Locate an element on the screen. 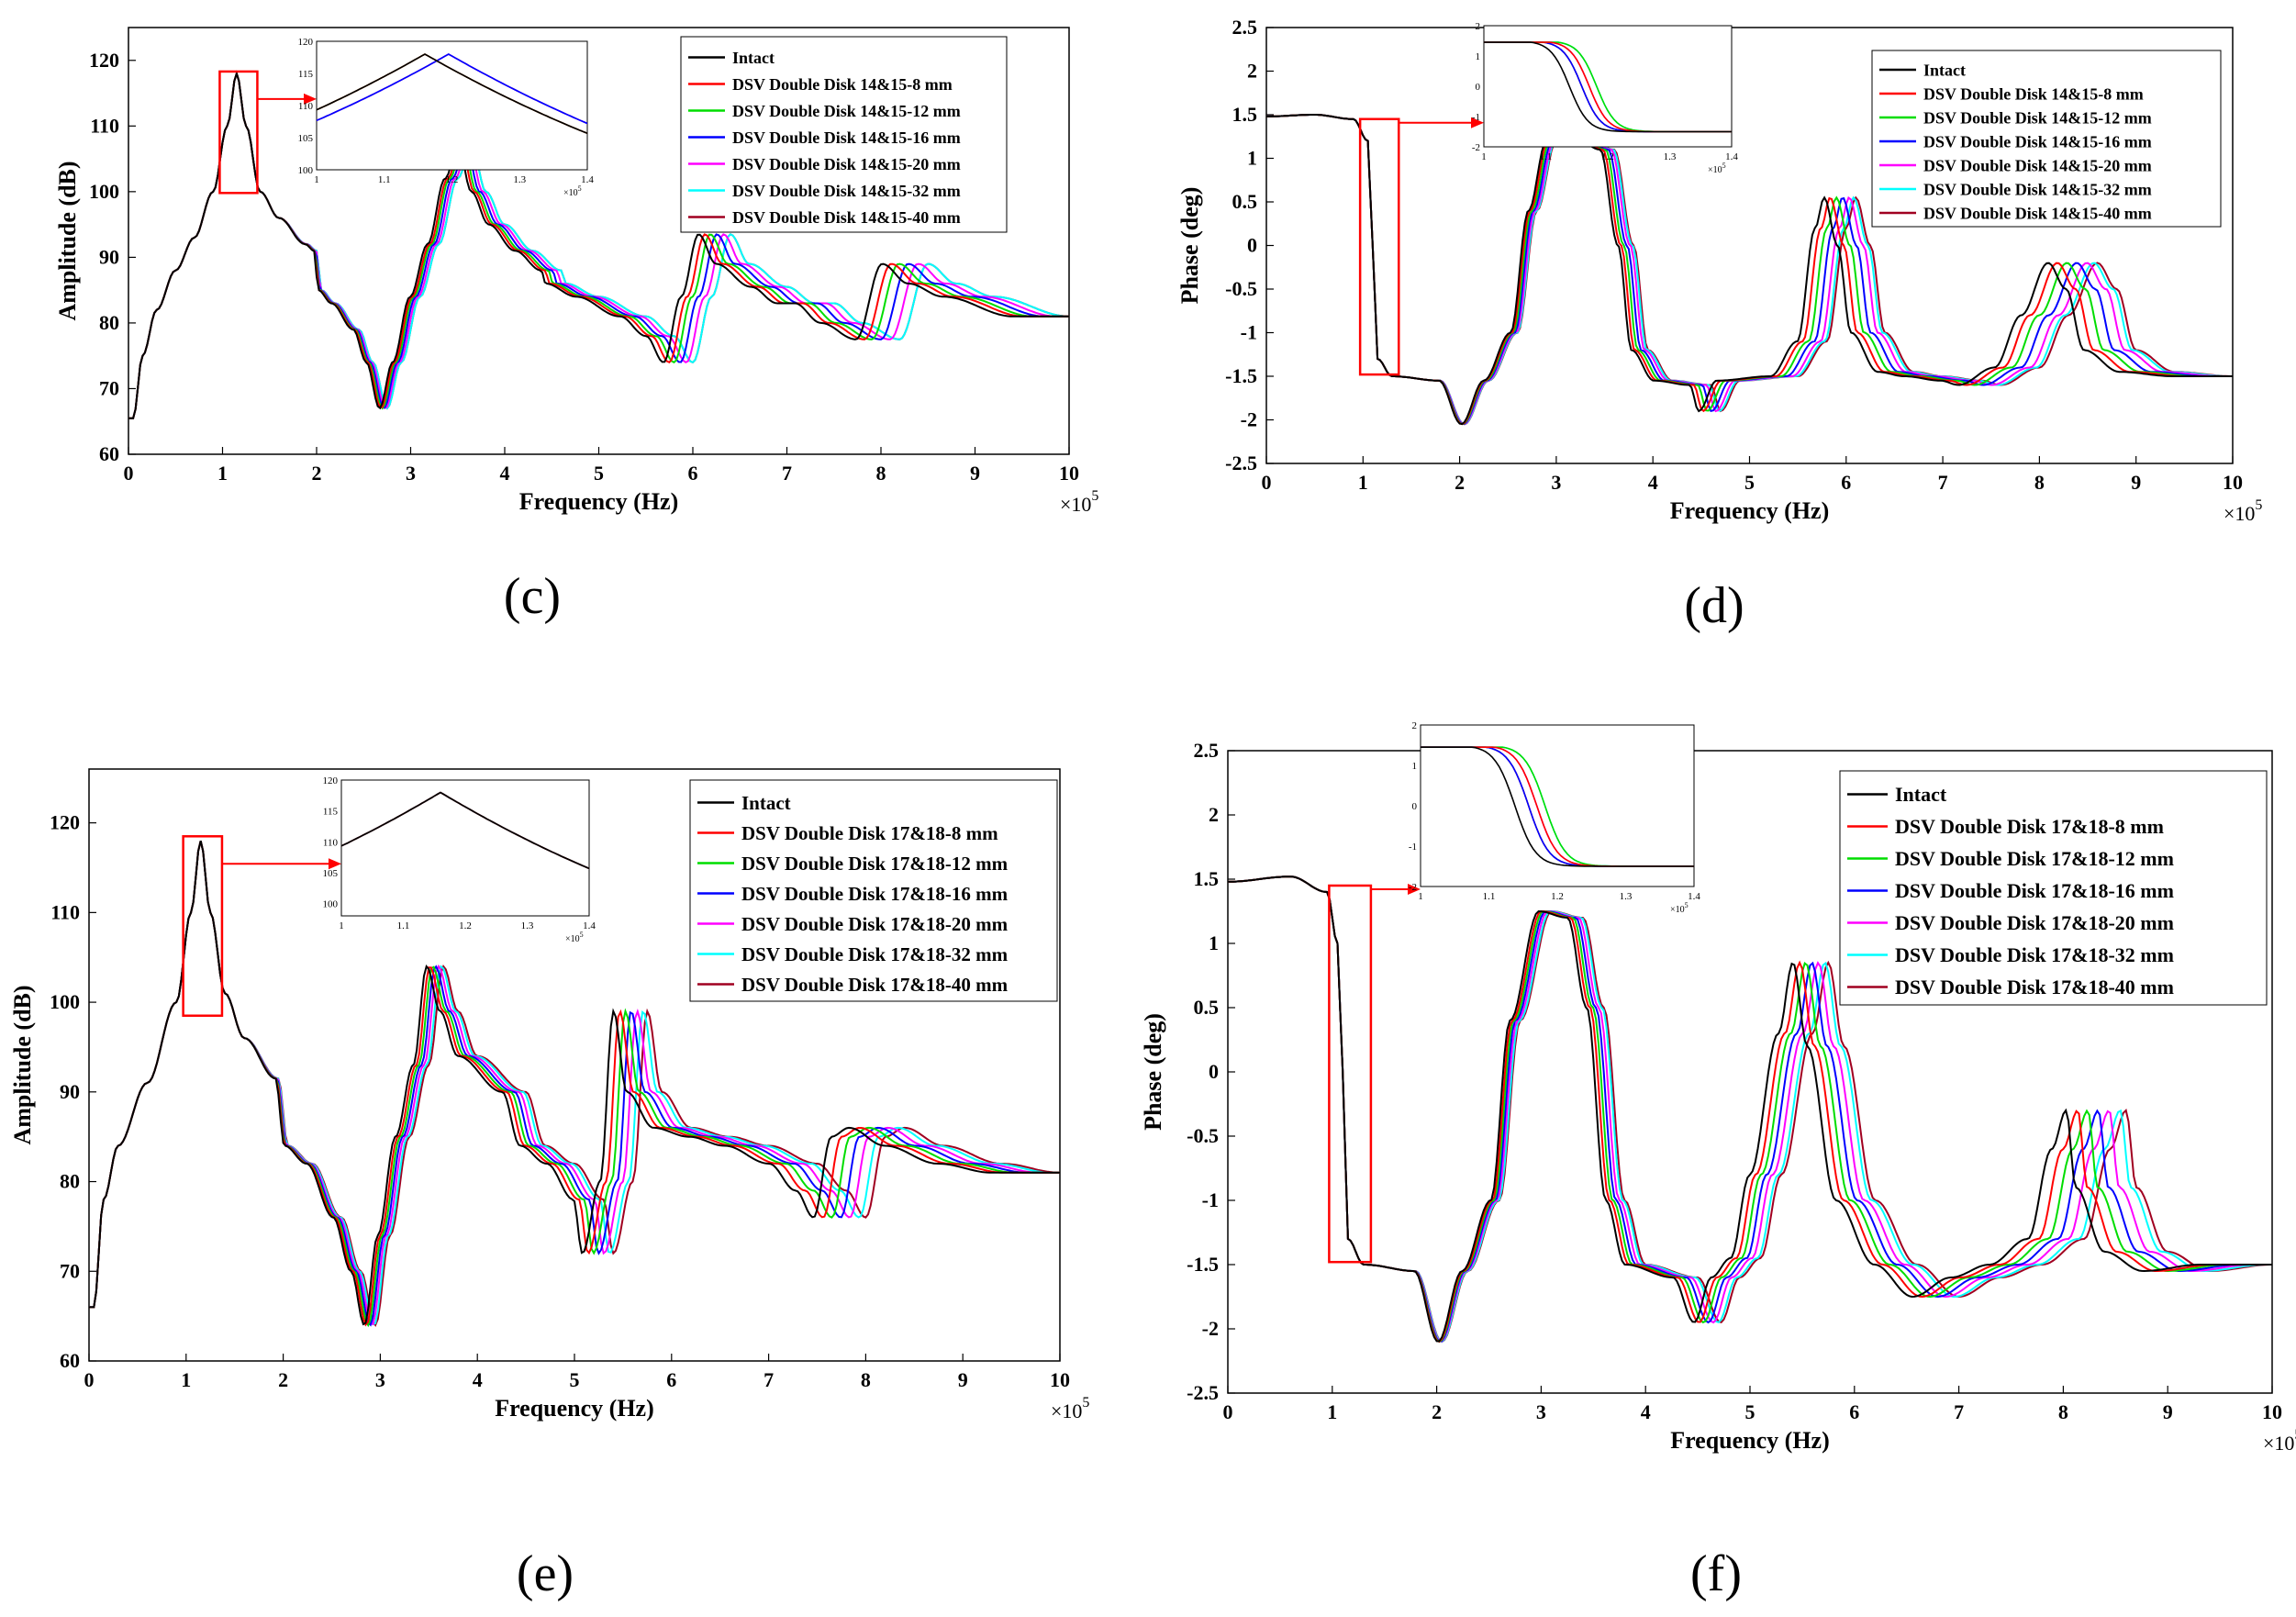 Image resolution: width=2296 pixels, height=1617 pixels. inset-y-tick: 105 is located at coordinates (331, 873).